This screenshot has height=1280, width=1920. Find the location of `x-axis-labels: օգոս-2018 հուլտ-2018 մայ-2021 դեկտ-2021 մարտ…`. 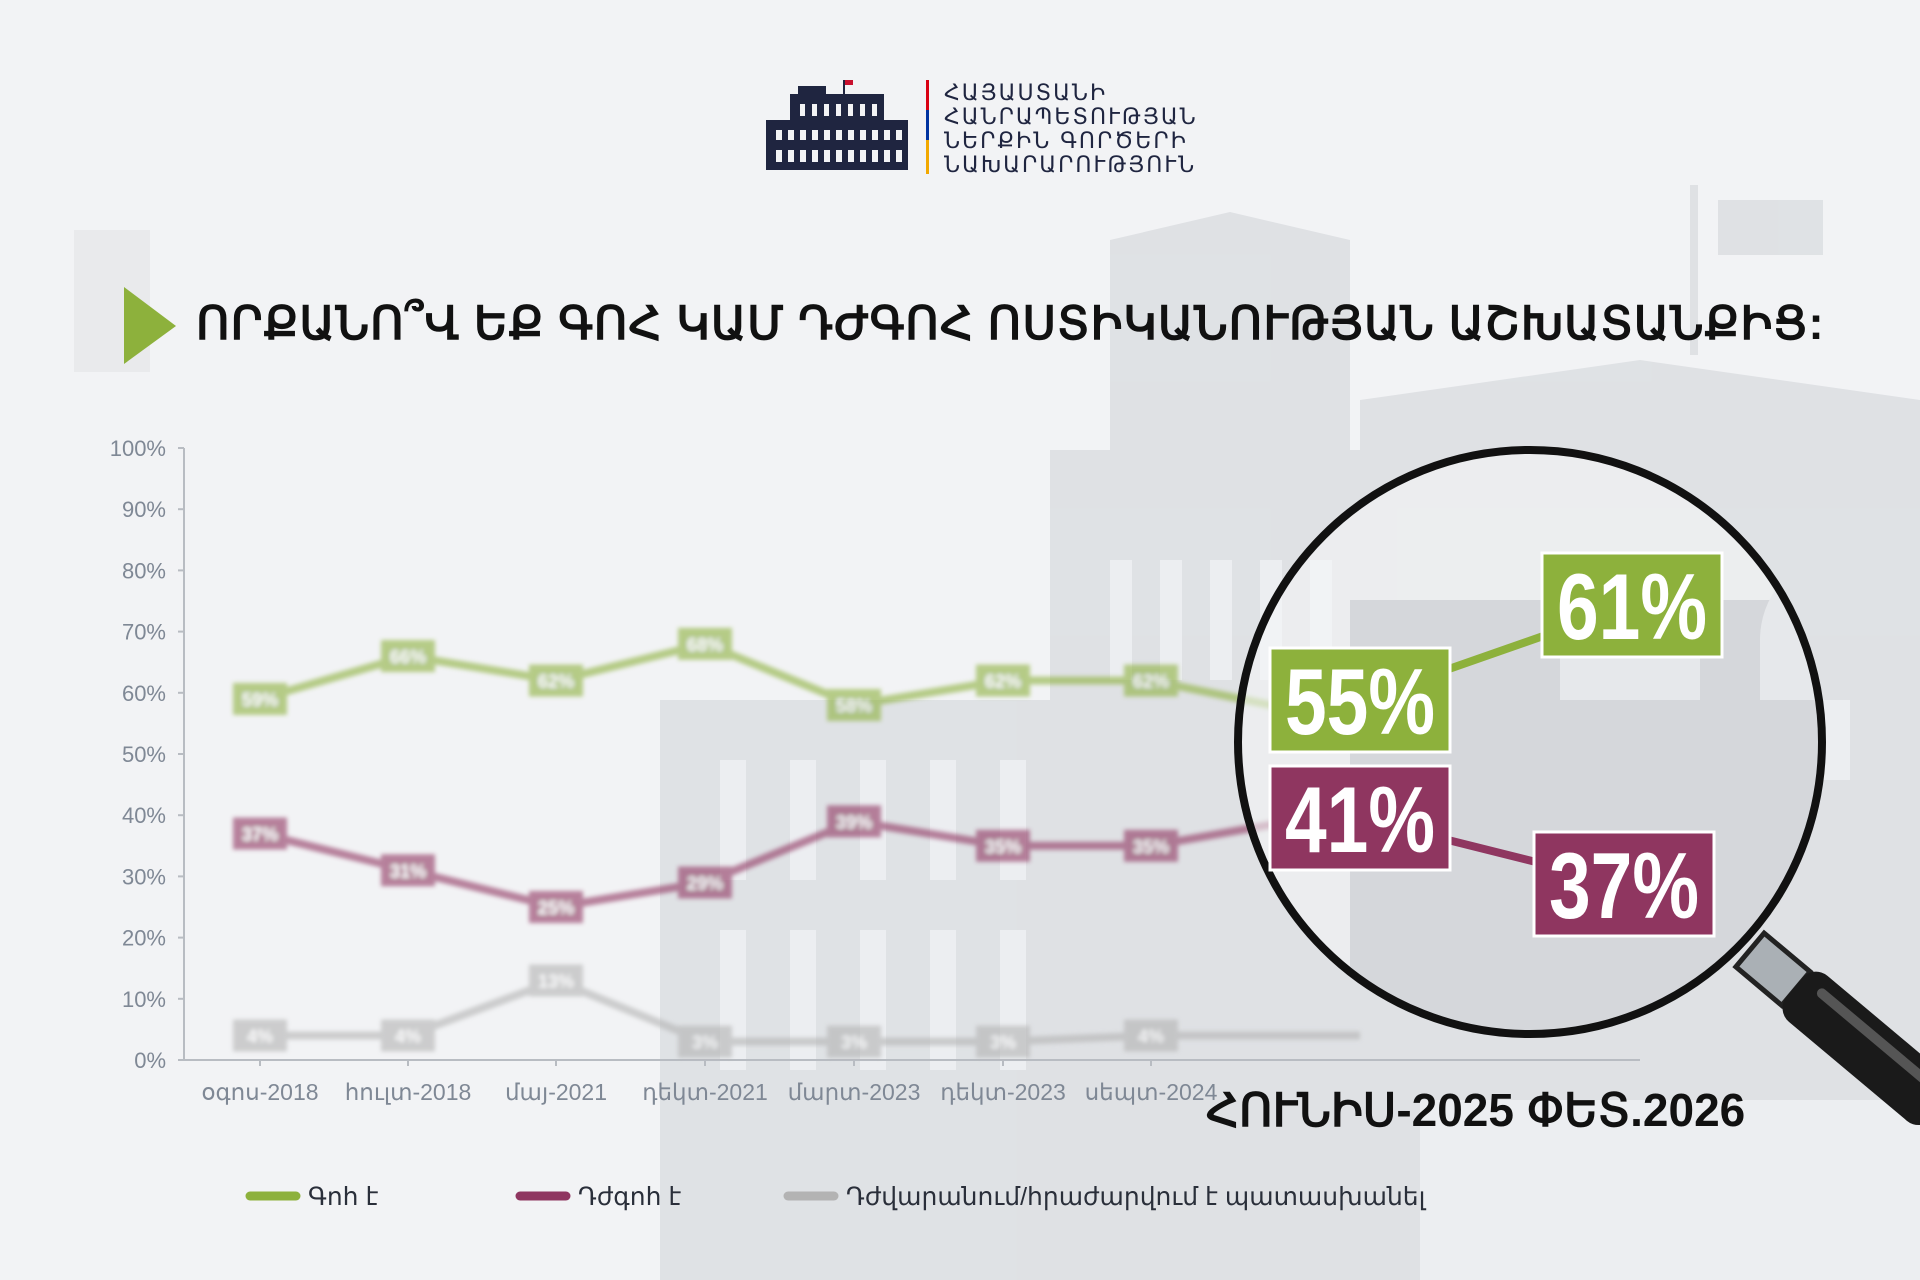

x-axis-labels: օգոս-2018 հուլտ-2018 մայ-2021 դեկտ-2021 մարտ… is located at coordinates (973, 1107).